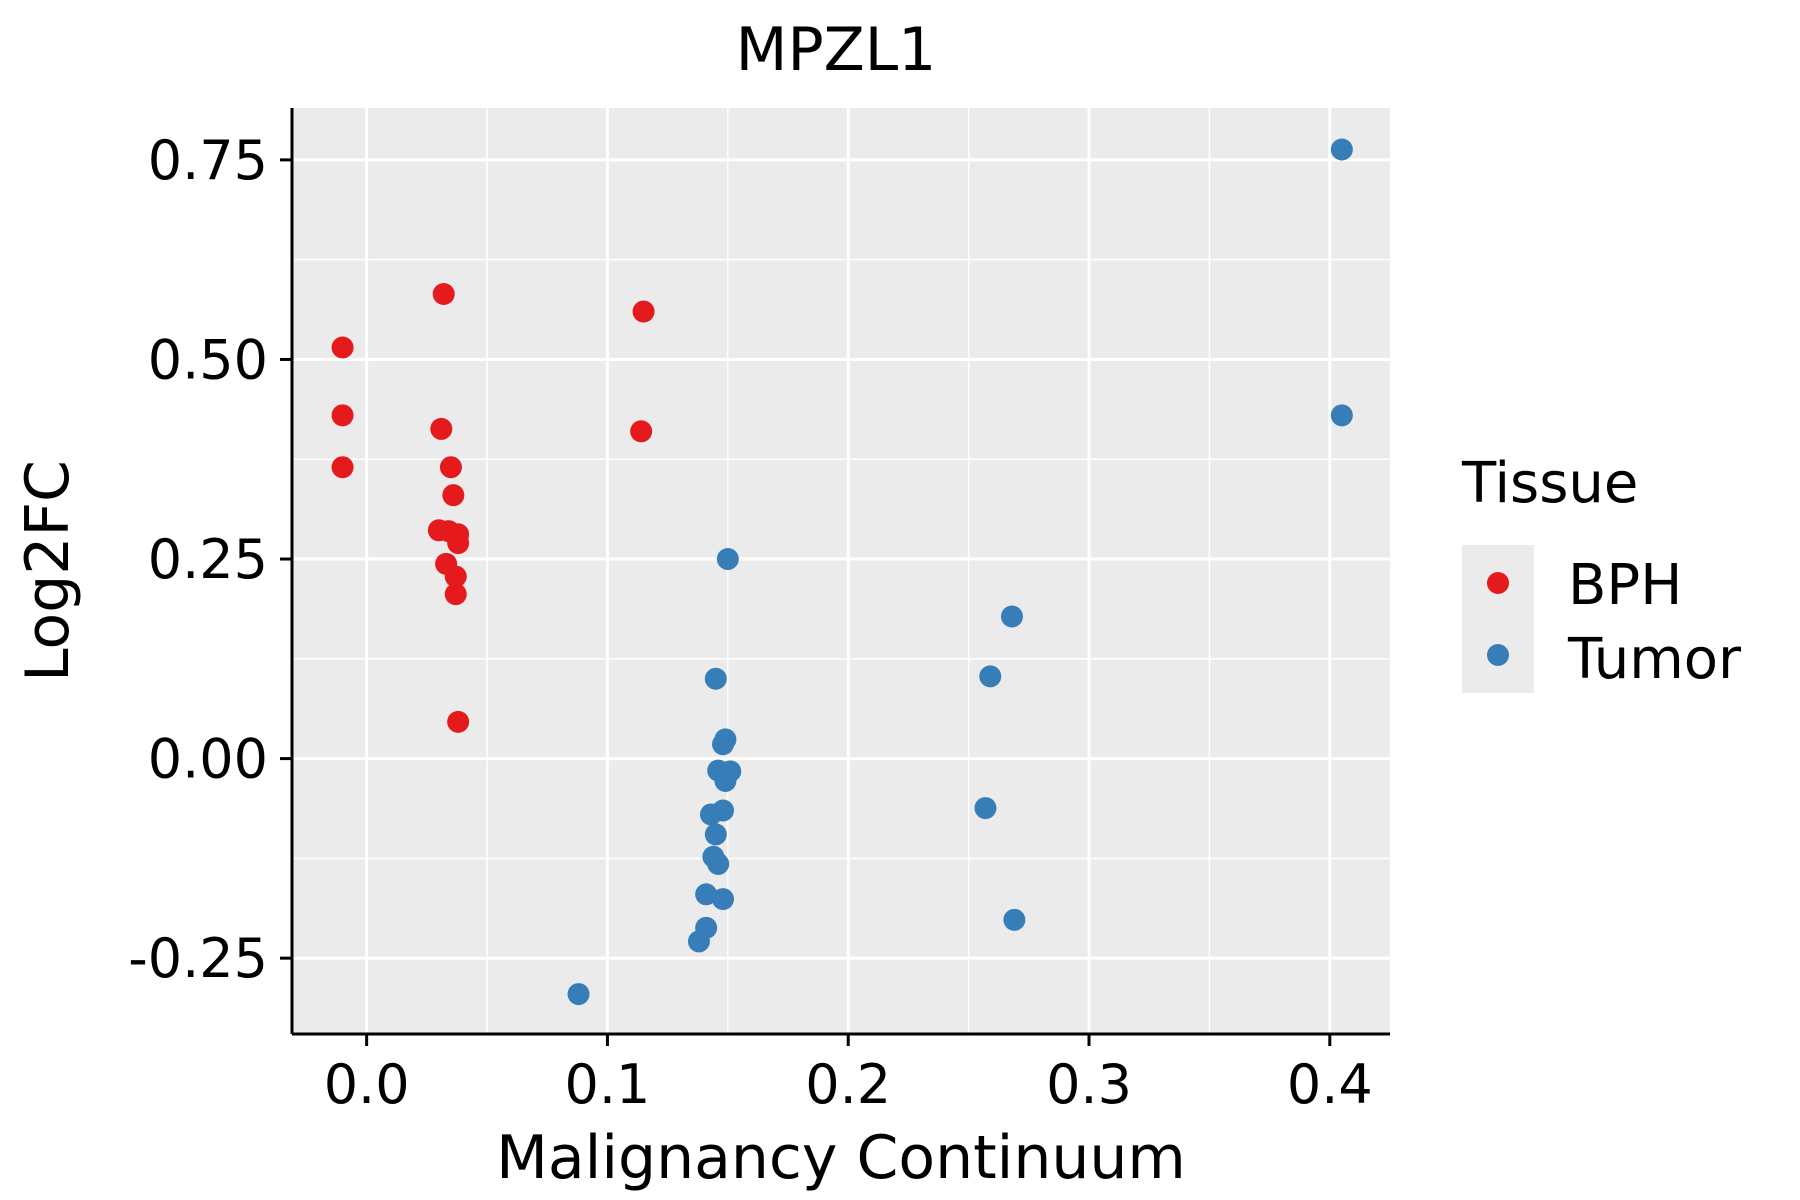 This screenshot has width=1800, height=1200. I want to click on y-tick-label: -0.25, so click(198, 958).